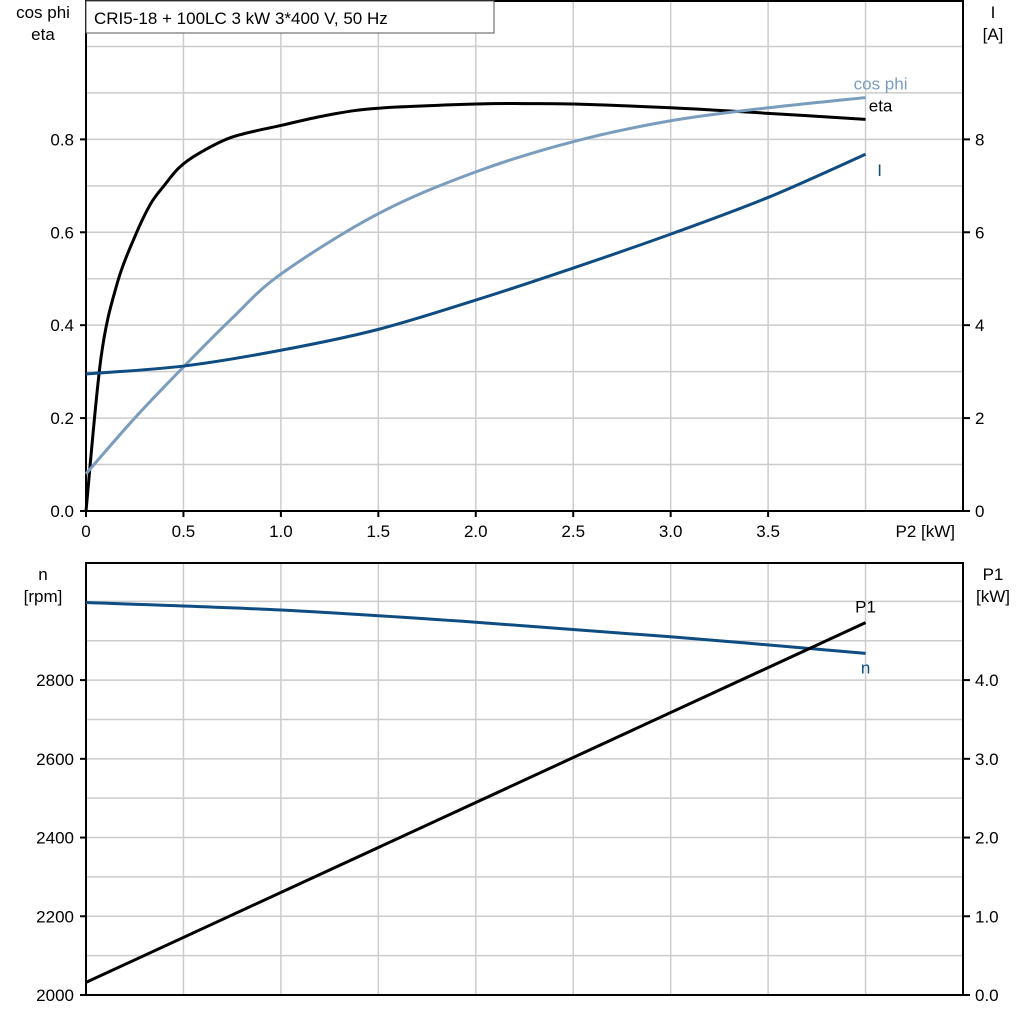  I want to click on y-left-label: cos phi, so click(43, 12).